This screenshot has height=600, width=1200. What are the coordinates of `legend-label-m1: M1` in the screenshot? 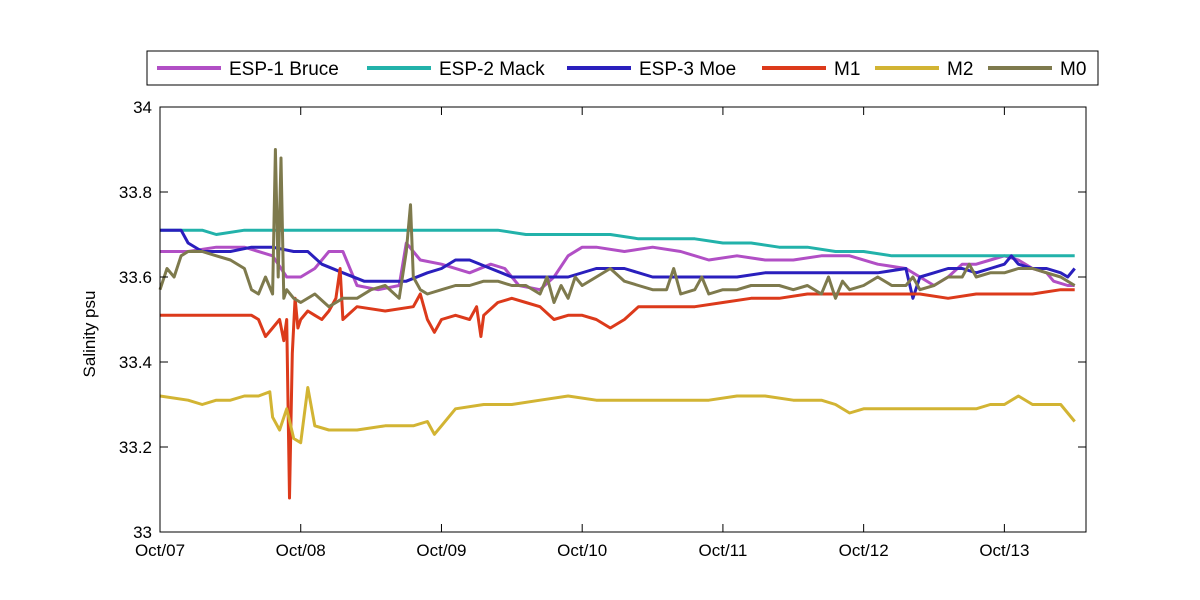 It's located at (847, 69).